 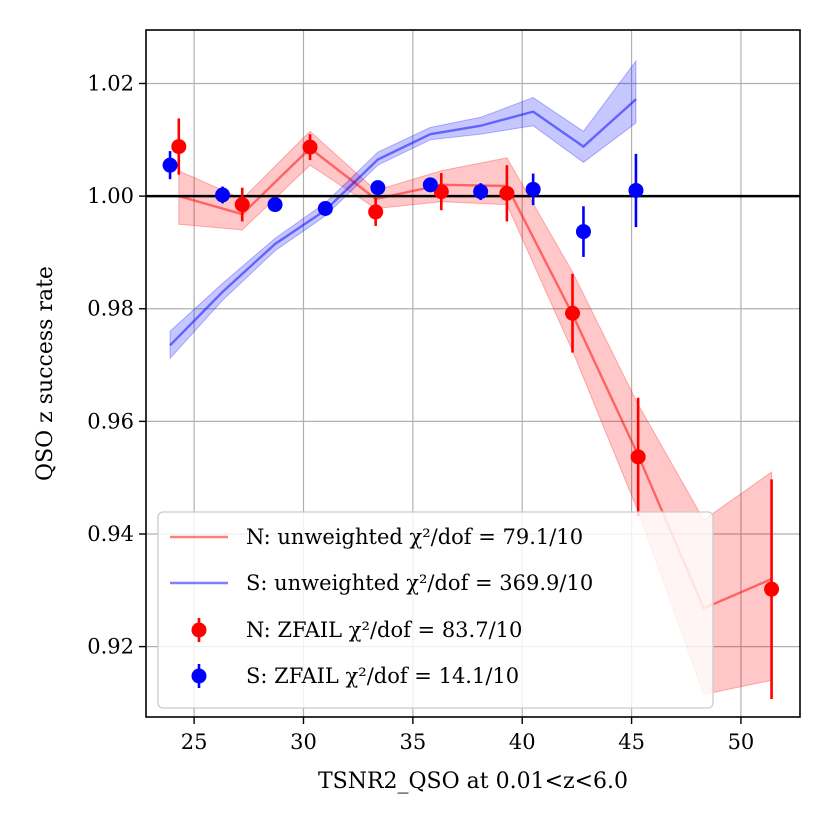 What do you see at coordinates (384, 630) in the screenshot?
I see `legend-label: N: ZFAIL χ²/dof = 83.7/10` at bounding box center [384, 630].